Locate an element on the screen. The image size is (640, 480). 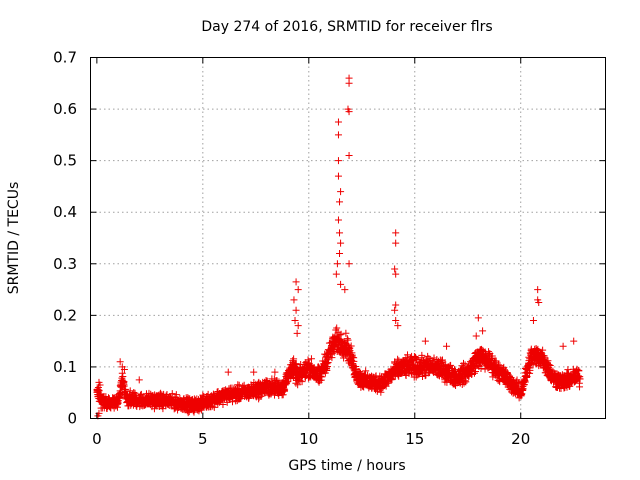
y-axis-label: SRMTID / TECUs is located at coordinates (14, 238).